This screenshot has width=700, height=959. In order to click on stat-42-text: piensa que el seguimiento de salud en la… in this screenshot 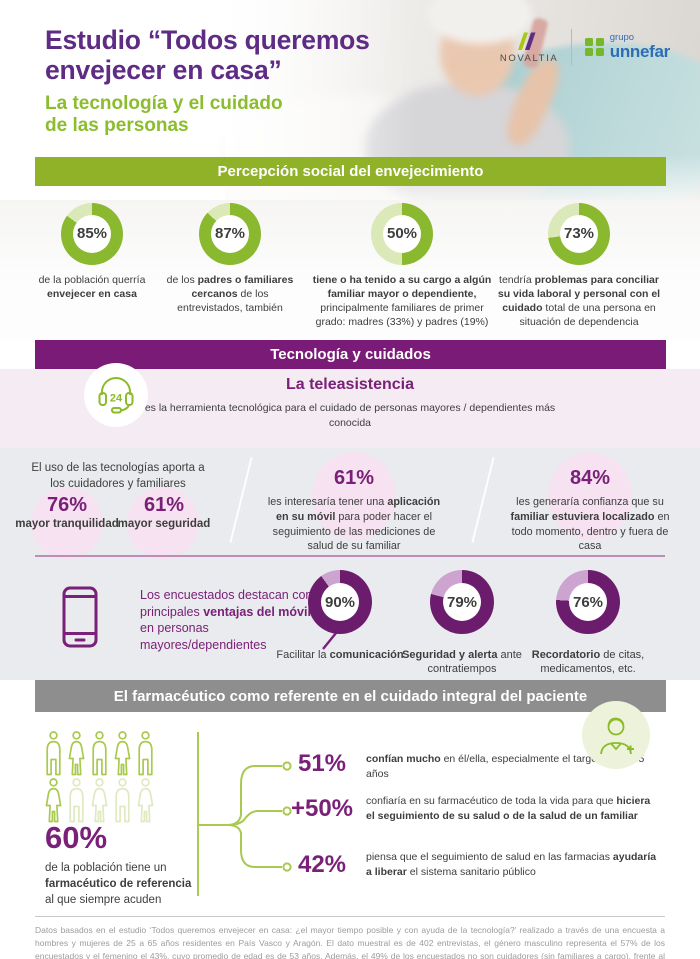, I will do `click(511, 864)`.